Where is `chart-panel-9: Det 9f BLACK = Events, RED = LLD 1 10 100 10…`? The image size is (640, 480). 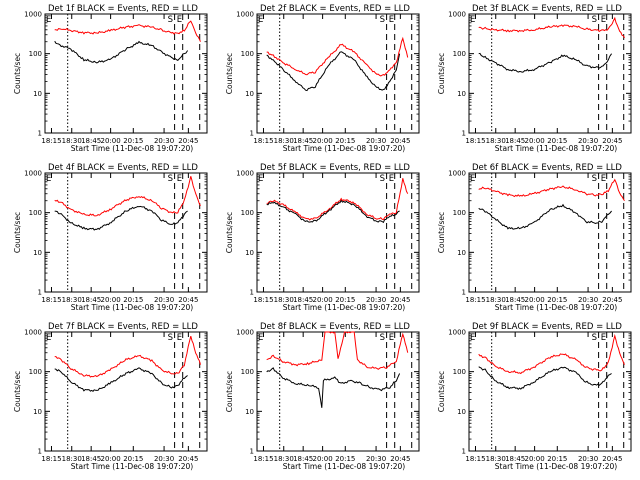
chart-panel-9: Det 9f BLACK = Events, RED = LLD 1 10 100 10… is located at coordinates (534, 396).